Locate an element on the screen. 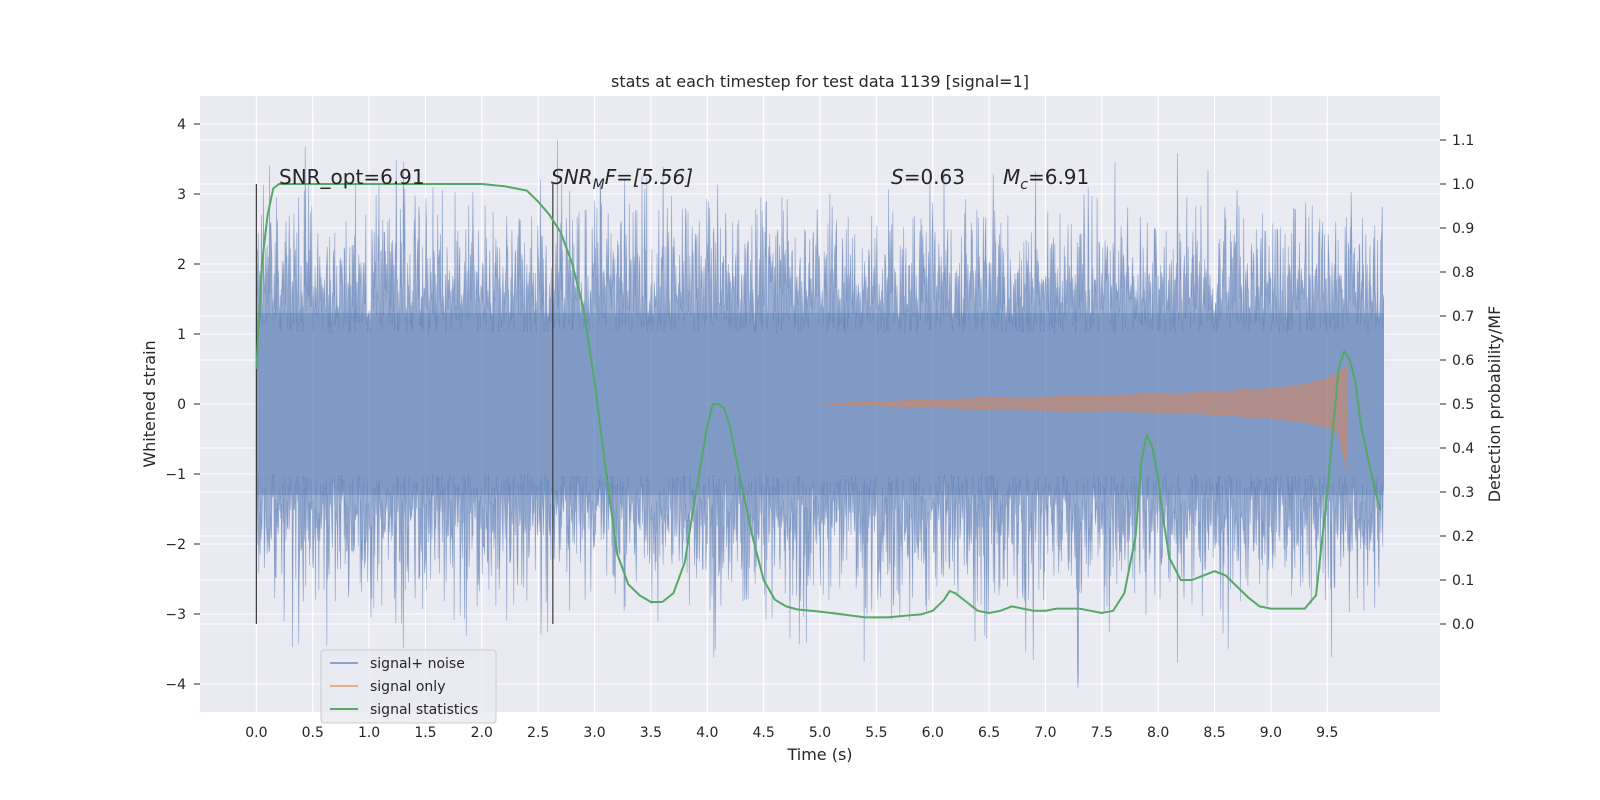  legend-label-signal-only: signal only is located at coordinates (407, 687).